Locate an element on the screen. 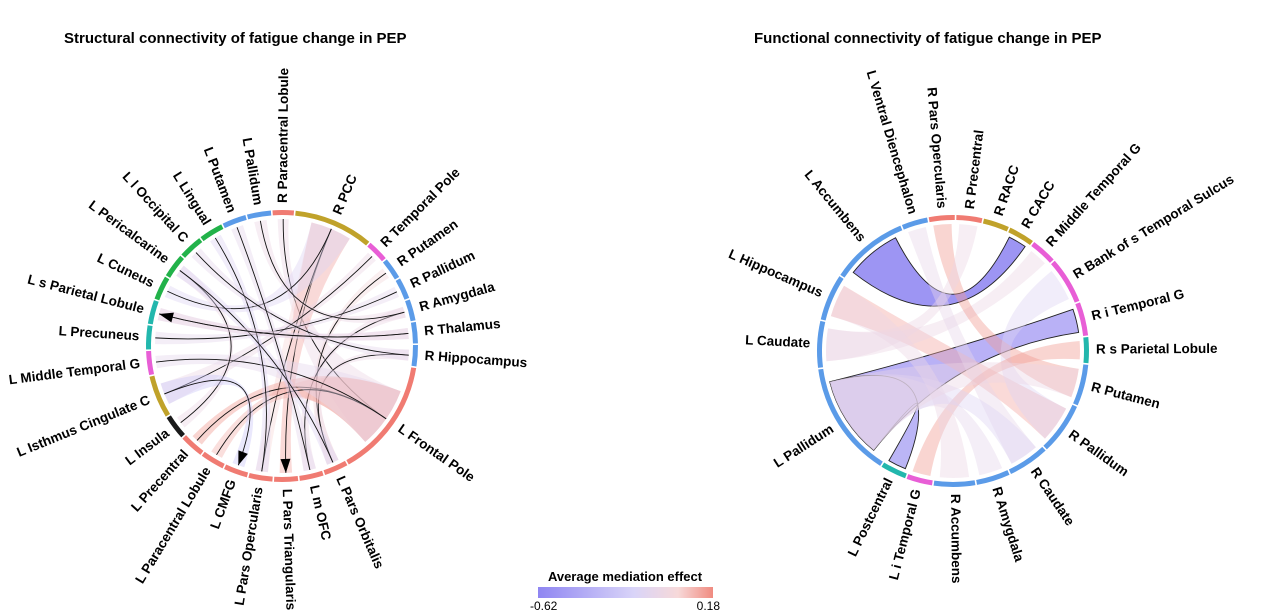 The image size is (1280, 616). color-legend: Average mediation effect -0.62 0.18 is located at coordinates (625, 591).